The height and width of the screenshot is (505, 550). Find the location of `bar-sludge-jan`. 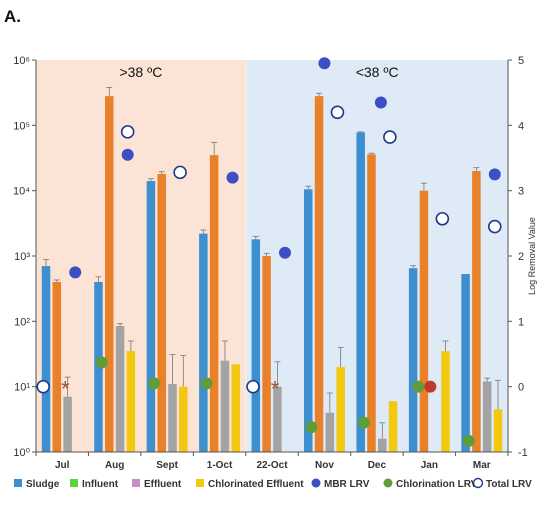

bar-sludge-jan is located at coordinates (413, 360).